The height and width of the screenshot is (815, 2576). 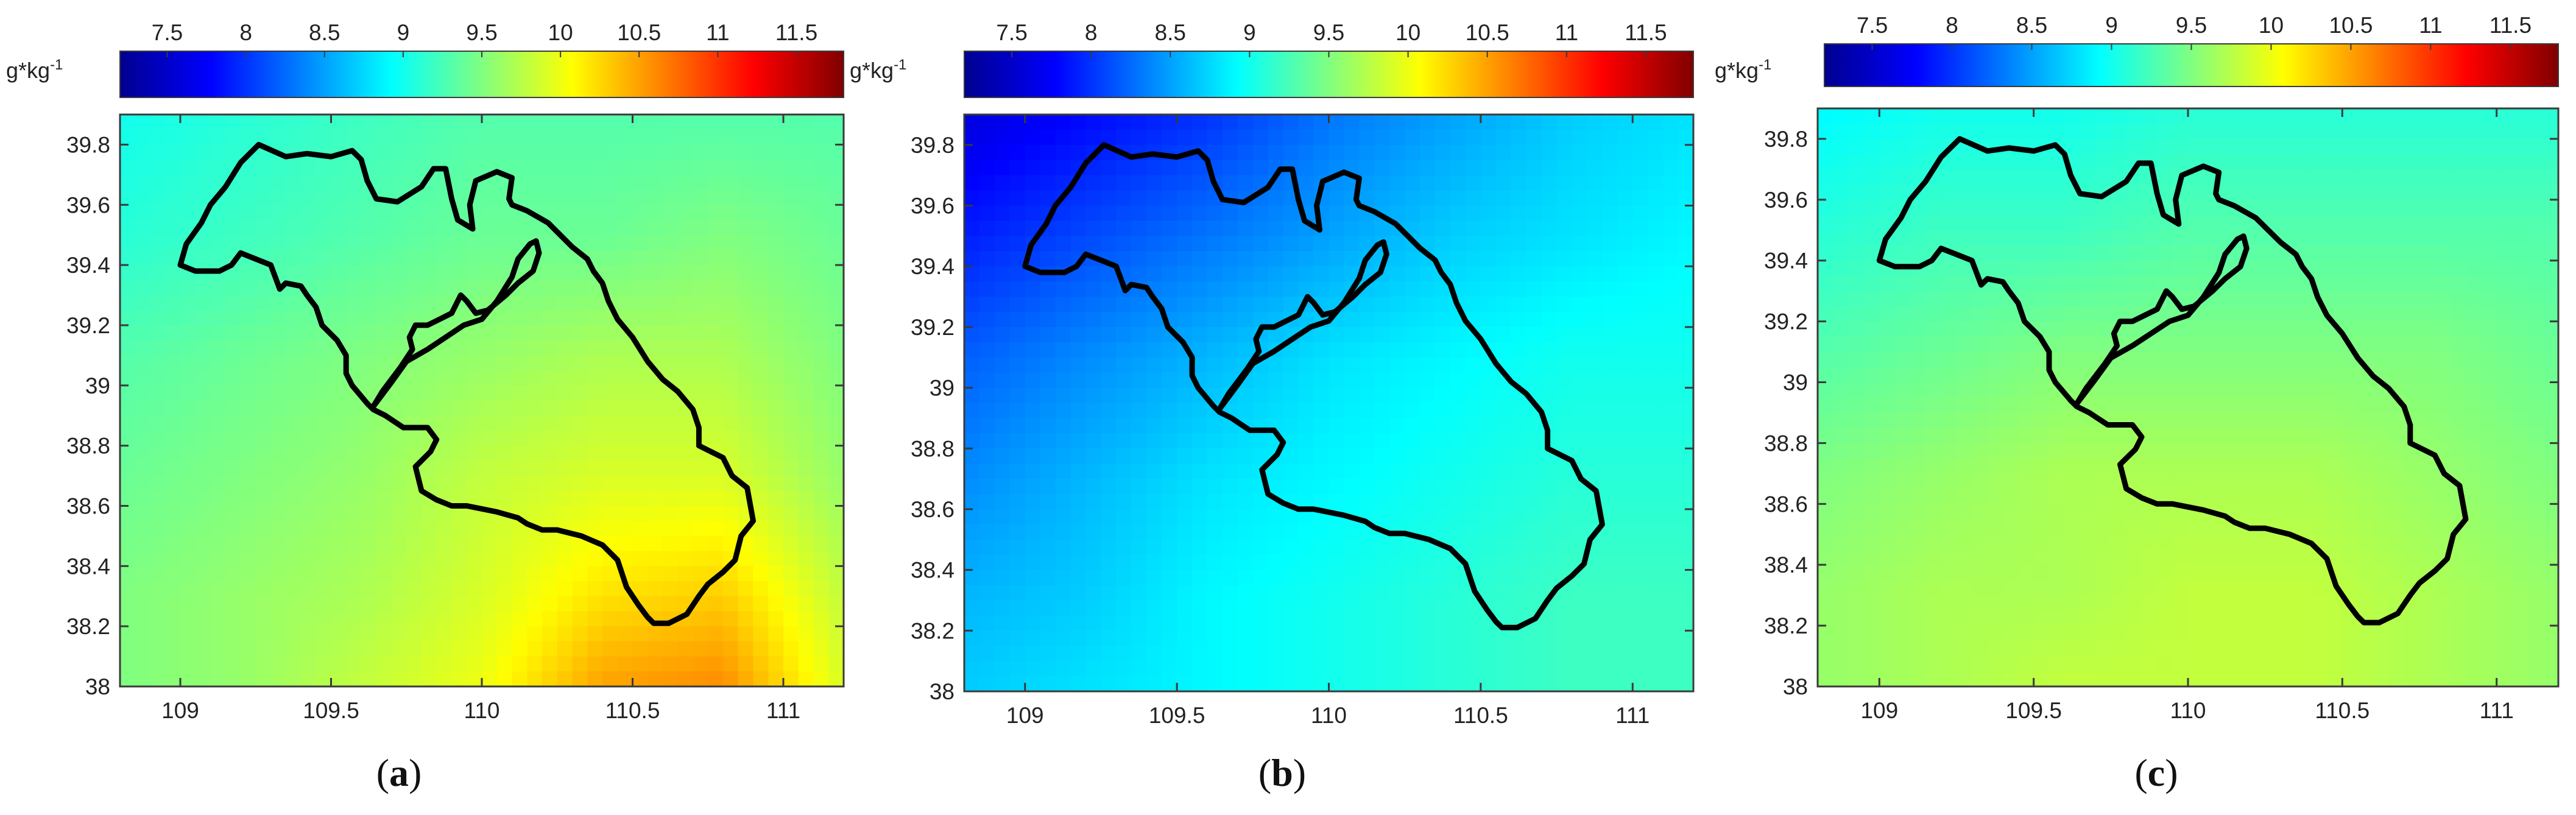 What do you see at coordinates (796, 32) in the screenshot?
I see `colorbar-tick-label: 11.5` at bounding box center [796, 32].